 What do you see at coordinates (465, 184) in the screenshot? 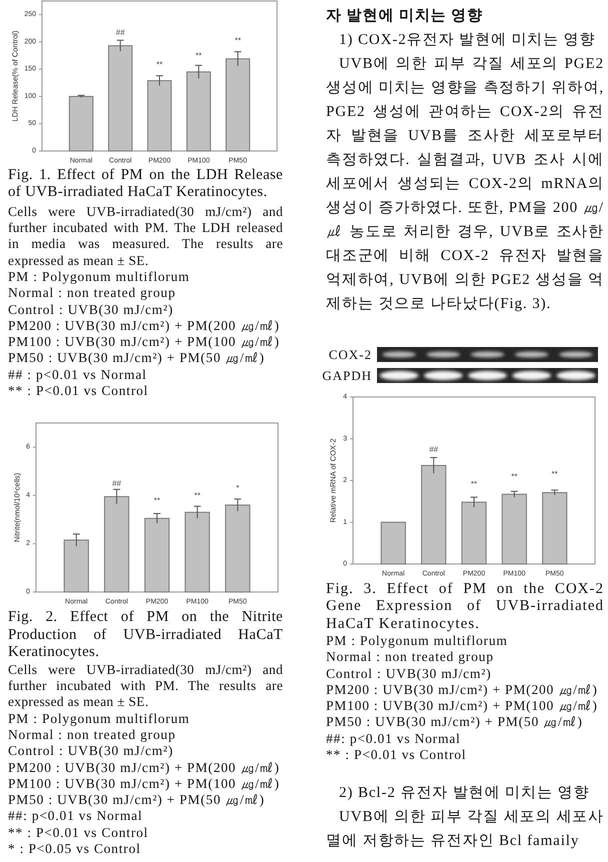
I see `text: UVB에 의한 피부 각질 세포의 PGE2 생성에 미치는 영향을 측정하기 위하여, PGE2 생성에 관여하는 COX-2의 유전자 발현을 UVB를 조사한 세포로부터 측정하였다. 실험결과, UVB 조사 시에 세포에서 생성되는 COX-2의 mRNA의 생성이 증가하였다. 또한, PM을 200 ㎍/㎕ 농도로 처리한 경우, UVB로 조사한 대조군에 비해 COX-2 유전자 발현을 억제하여, UVB에 의한 PGE2 생성을 억제하는 것으로 나타났다(Fig. 3).` at bounding box center [465, 184].